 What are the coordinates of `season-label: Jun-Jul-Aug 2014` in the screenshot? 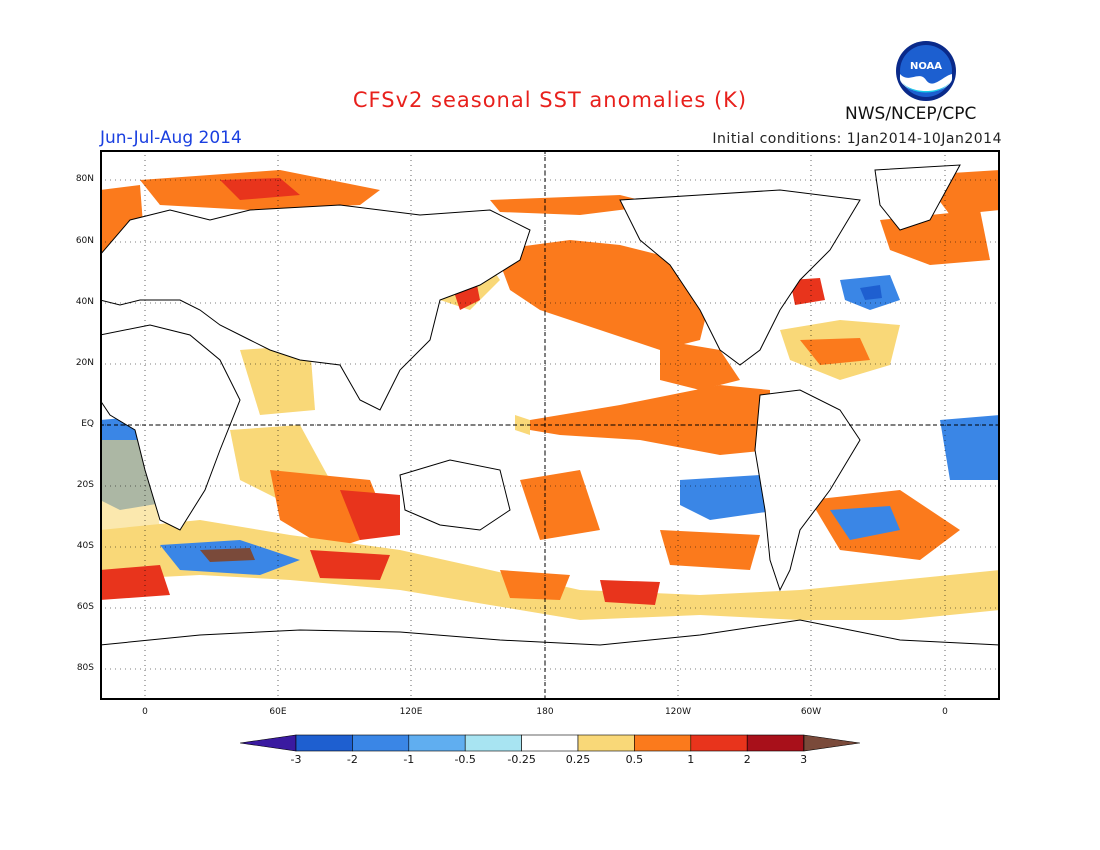 It's located at (171, 138).